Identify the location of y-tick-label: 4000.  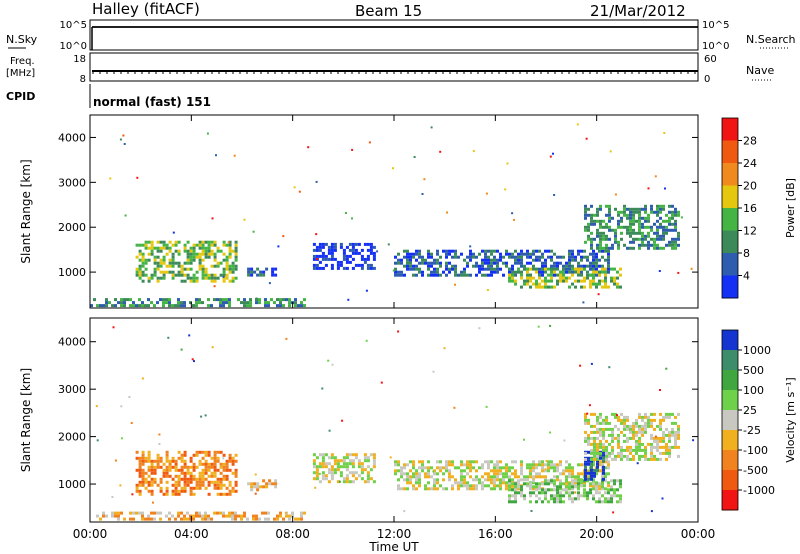
(72, 342).